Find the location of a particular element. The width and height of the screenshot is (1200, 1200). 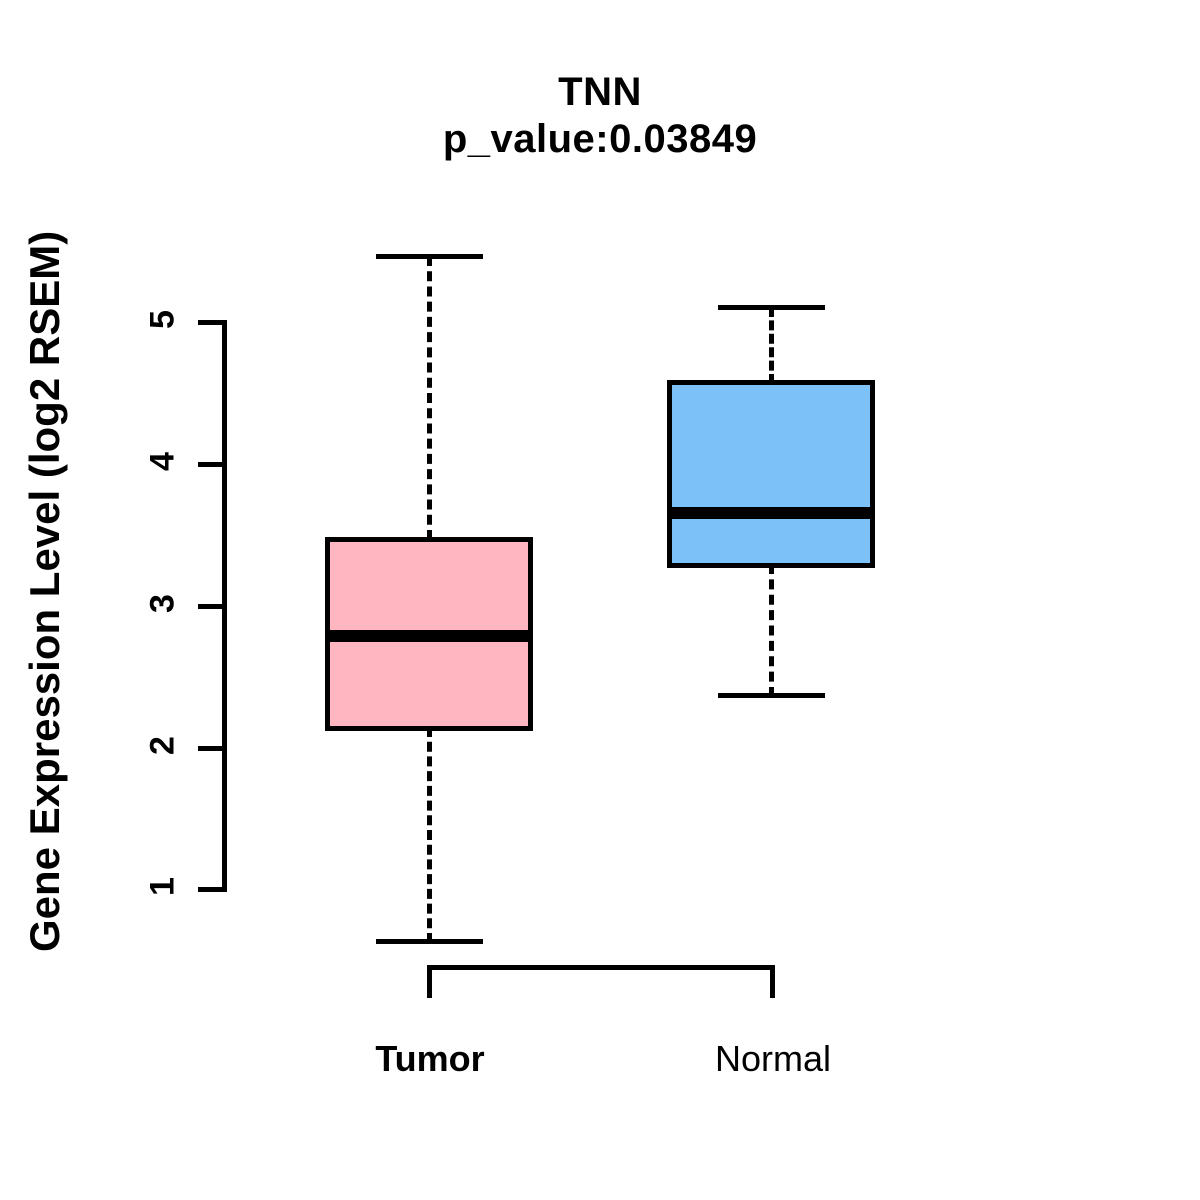

x-tick-mark-tumor is located at coordinates (429, 981).